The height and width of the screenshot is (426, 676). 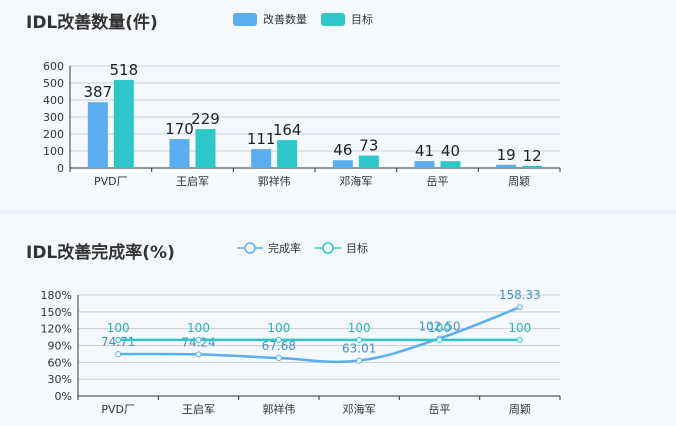 I want to click on legend-item-bar1: 改善数量, so click(x=270, y=19).